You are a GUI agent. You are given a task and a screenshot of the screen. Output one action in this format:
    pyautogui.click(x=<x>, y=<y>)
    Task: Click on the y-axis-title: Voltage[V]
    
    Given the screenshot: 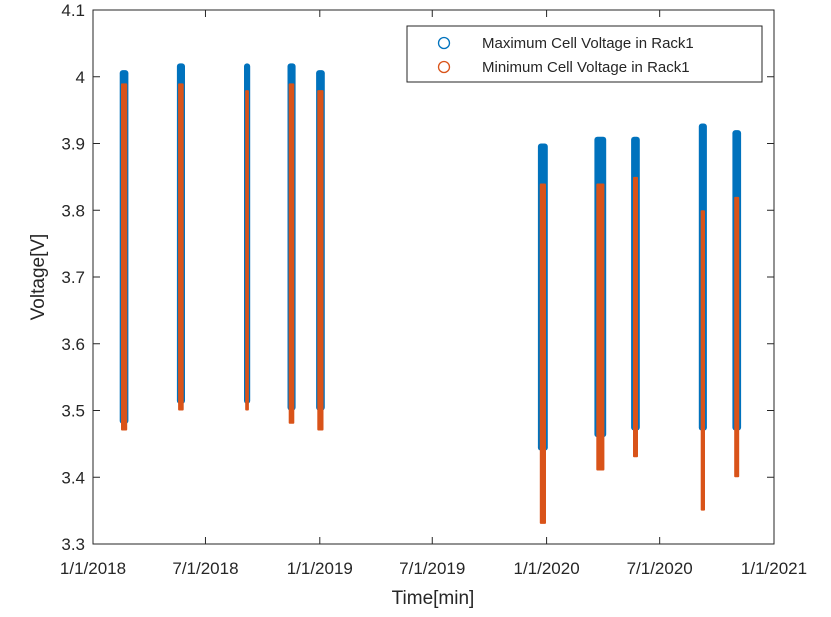 What is the action you would take?
    pyautogui.click(x=38, y=277)
    